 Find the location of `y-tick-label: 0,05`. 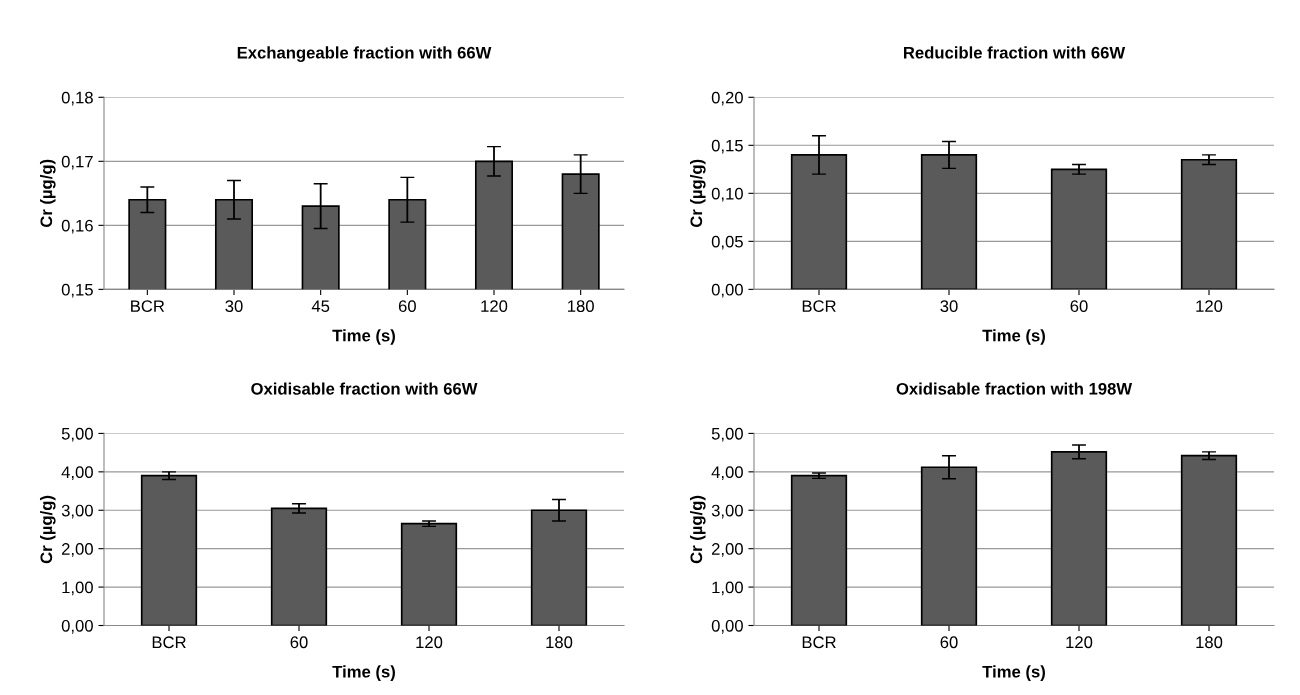

y-tick-label: 0,05 is located at coordinates (727, 242).